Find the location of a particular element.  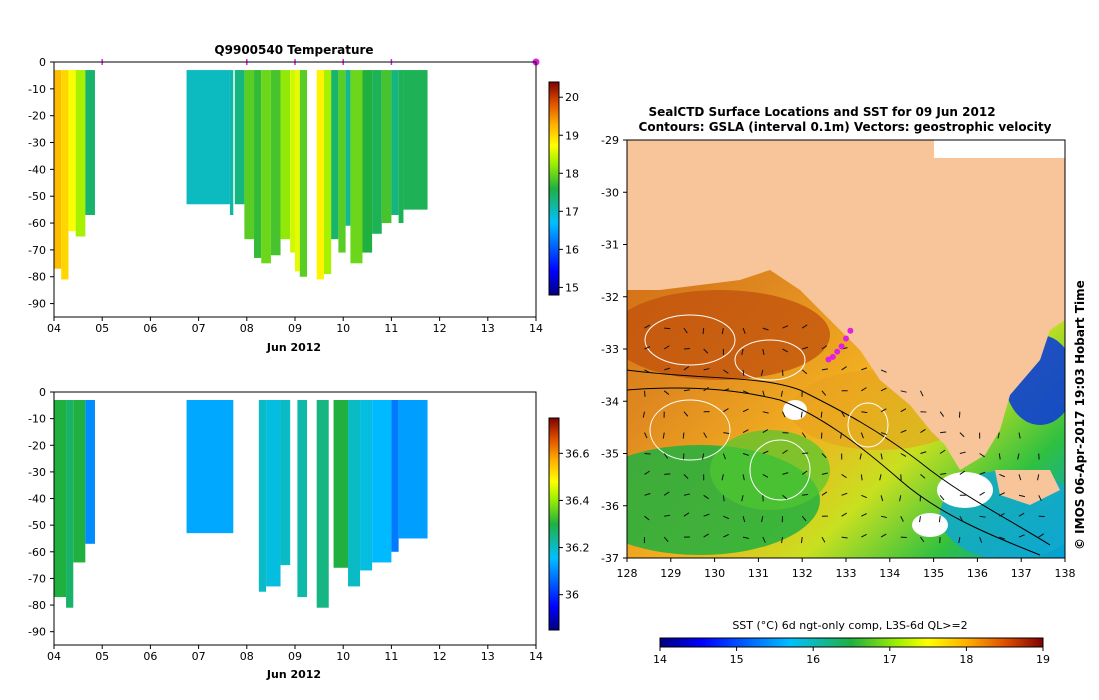

temperature-profiles is located at coordinates (241, 175).